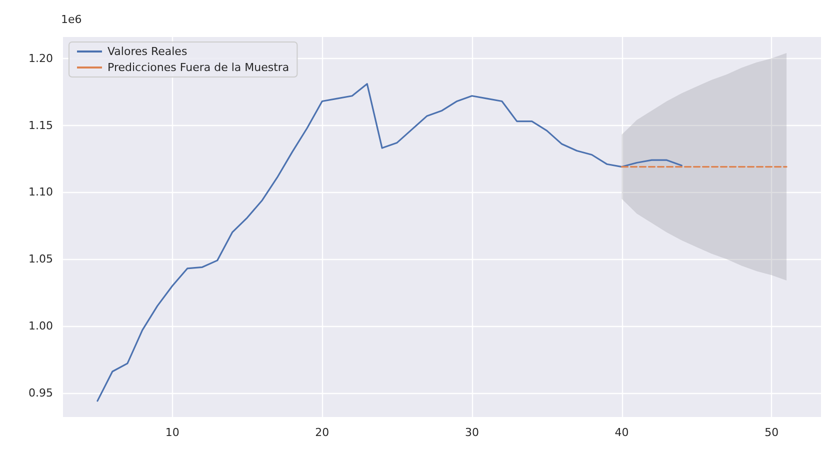 The width and height of the screenshot is (833, 450). I want to click on y-tick-label: 1.20, so click(40, 58).